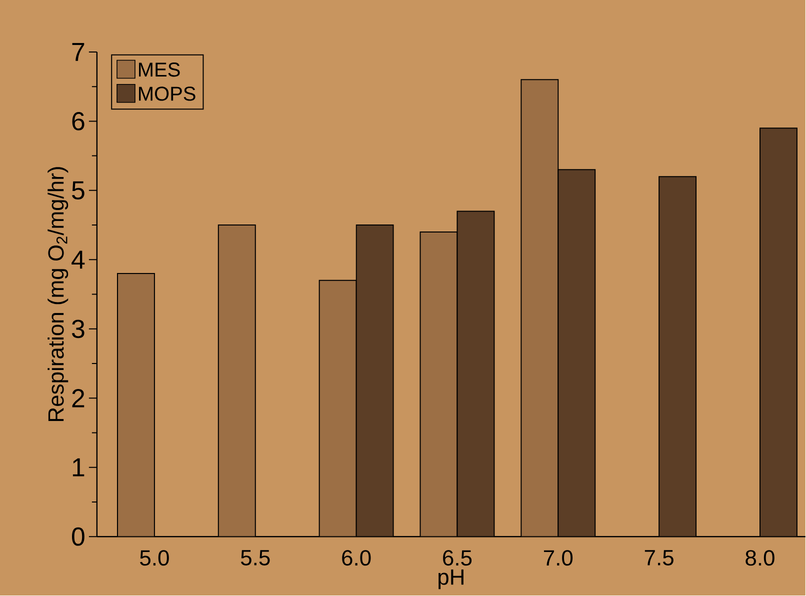 The width and height of the screenshot is (806, 596). Describe the element at coordinates (78, 329) in the screenshot. I see `y-tick-label: 3` at that location.